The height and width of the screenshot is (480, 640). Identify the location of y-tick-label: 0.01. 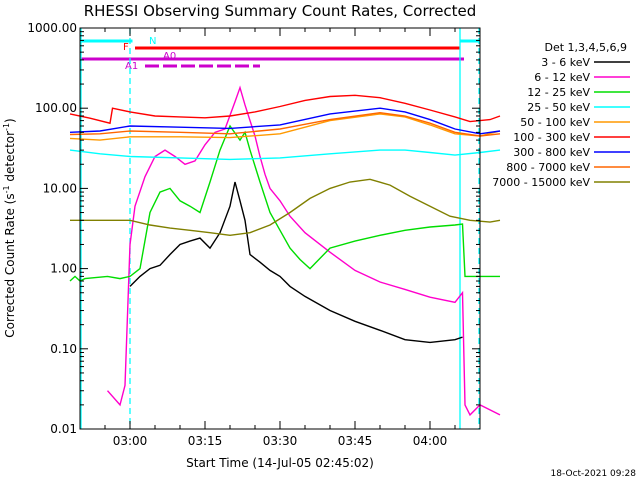
(63, 429).